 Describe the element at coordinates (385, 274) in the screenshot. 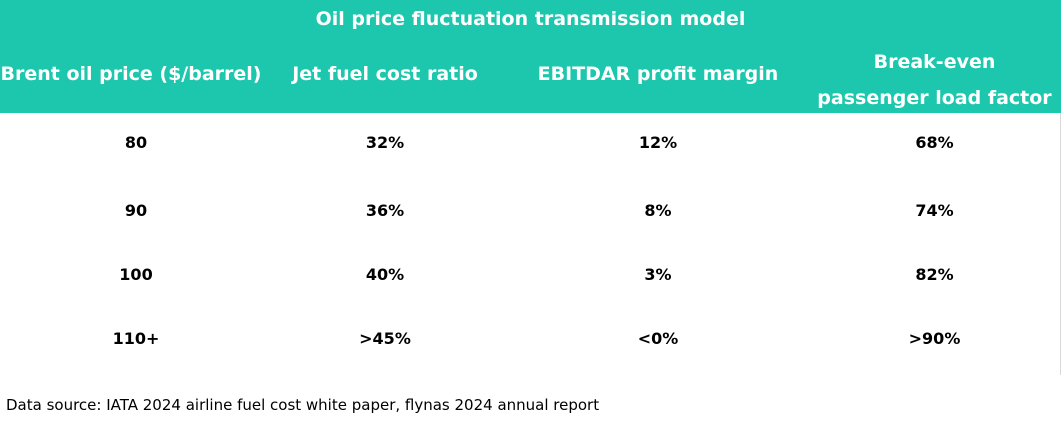

I see `table-cell: 40%` at that location.